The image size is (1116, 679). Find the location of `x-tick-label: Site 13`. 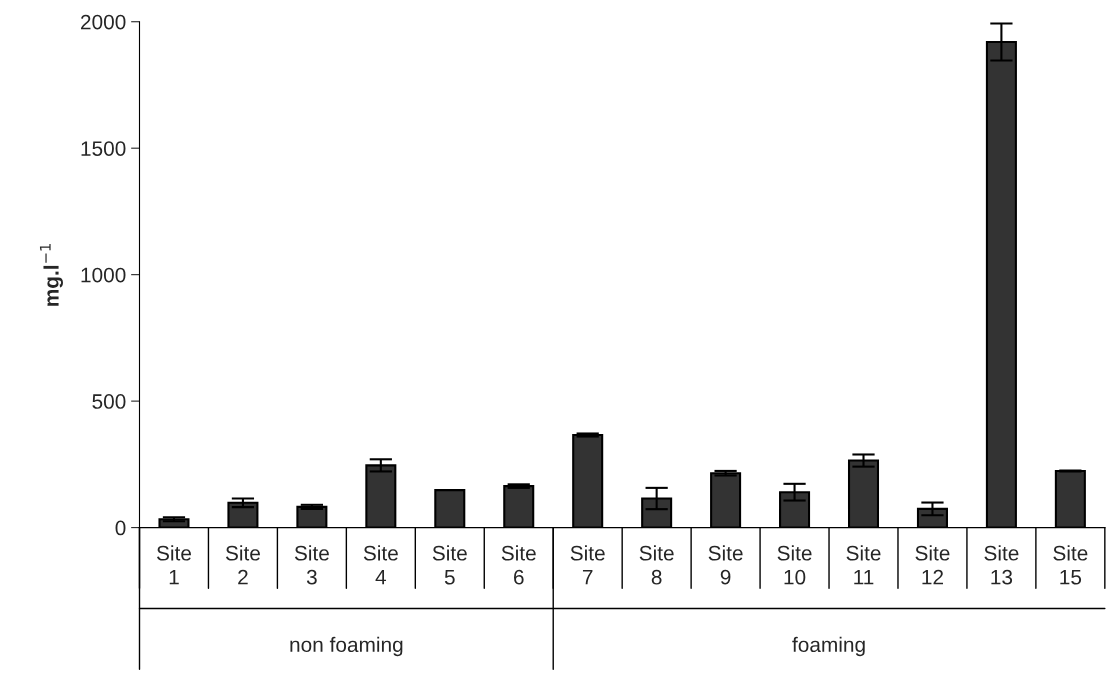

x-tick-label: Site 13 is located at coordinates (1001, 565).